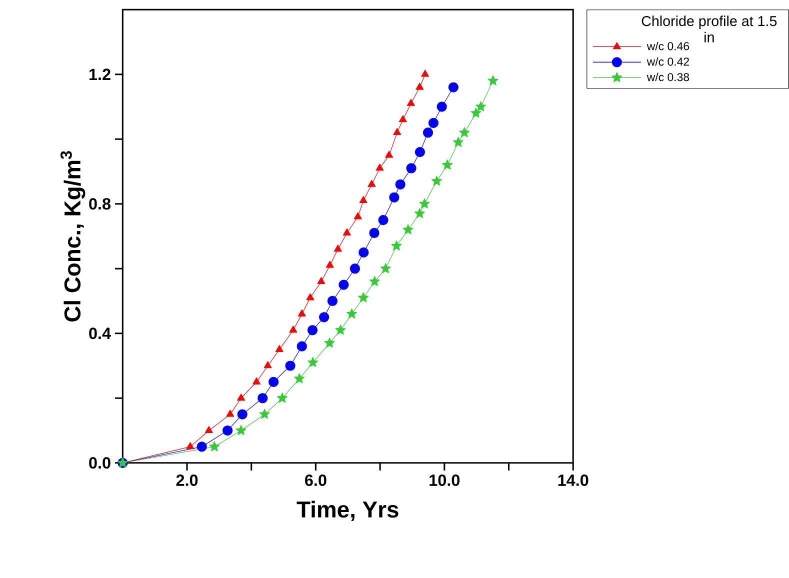 The image size is (789, 578). I want to click on x-tick-label: 2.0, so click(187, 480).